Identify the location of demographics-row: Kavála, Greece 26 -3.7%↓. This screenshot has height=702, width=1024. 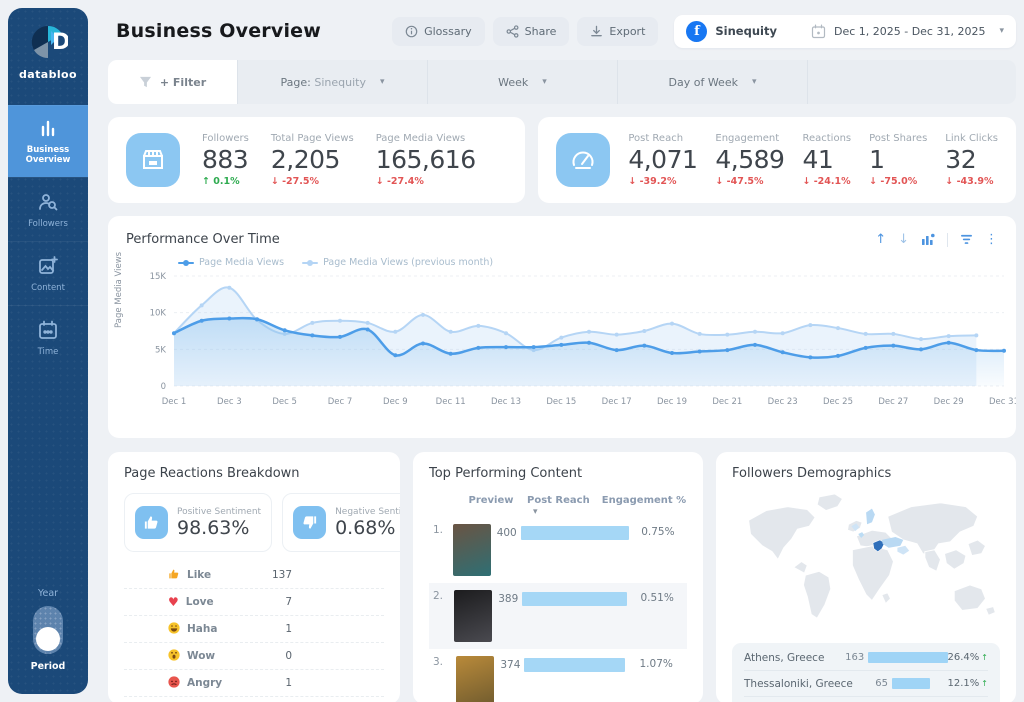
(866, 699).